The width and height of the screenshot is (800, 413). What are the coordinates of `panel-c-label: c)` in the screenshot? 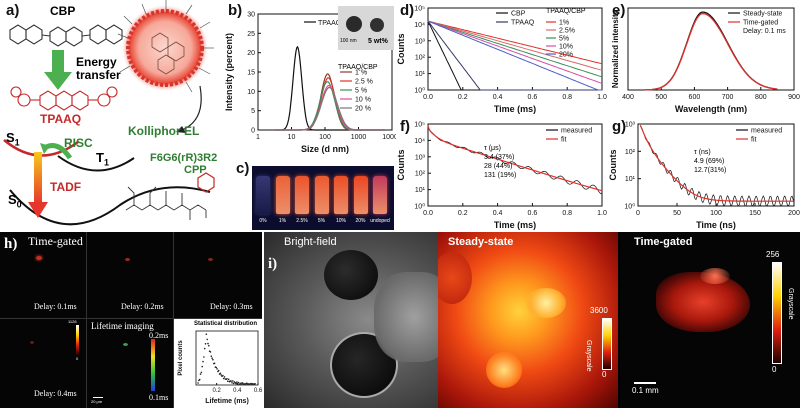 It's located at (243, 168).